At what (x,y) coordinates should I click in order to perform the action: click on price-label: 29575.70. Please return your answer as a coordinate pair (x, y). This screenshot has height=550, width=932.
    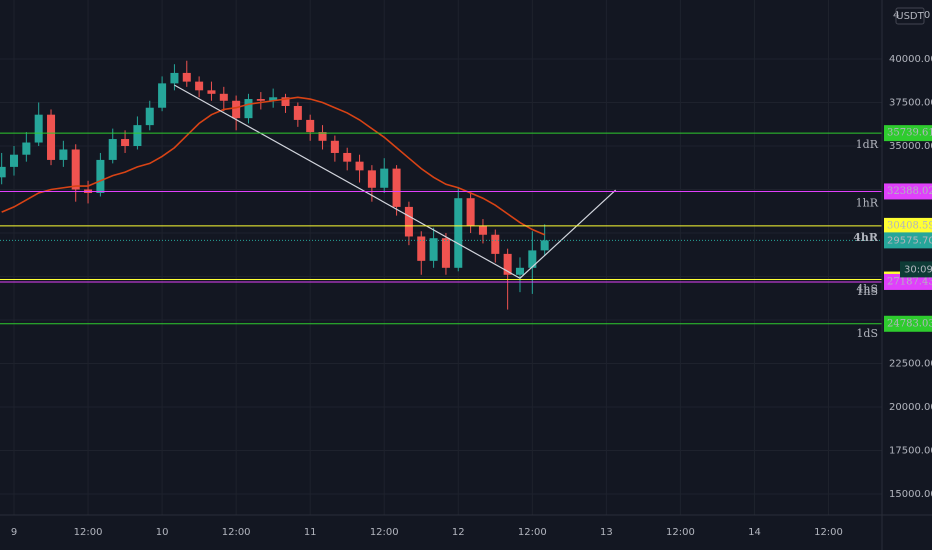
    Looking at the image, I should click on (909, 240).